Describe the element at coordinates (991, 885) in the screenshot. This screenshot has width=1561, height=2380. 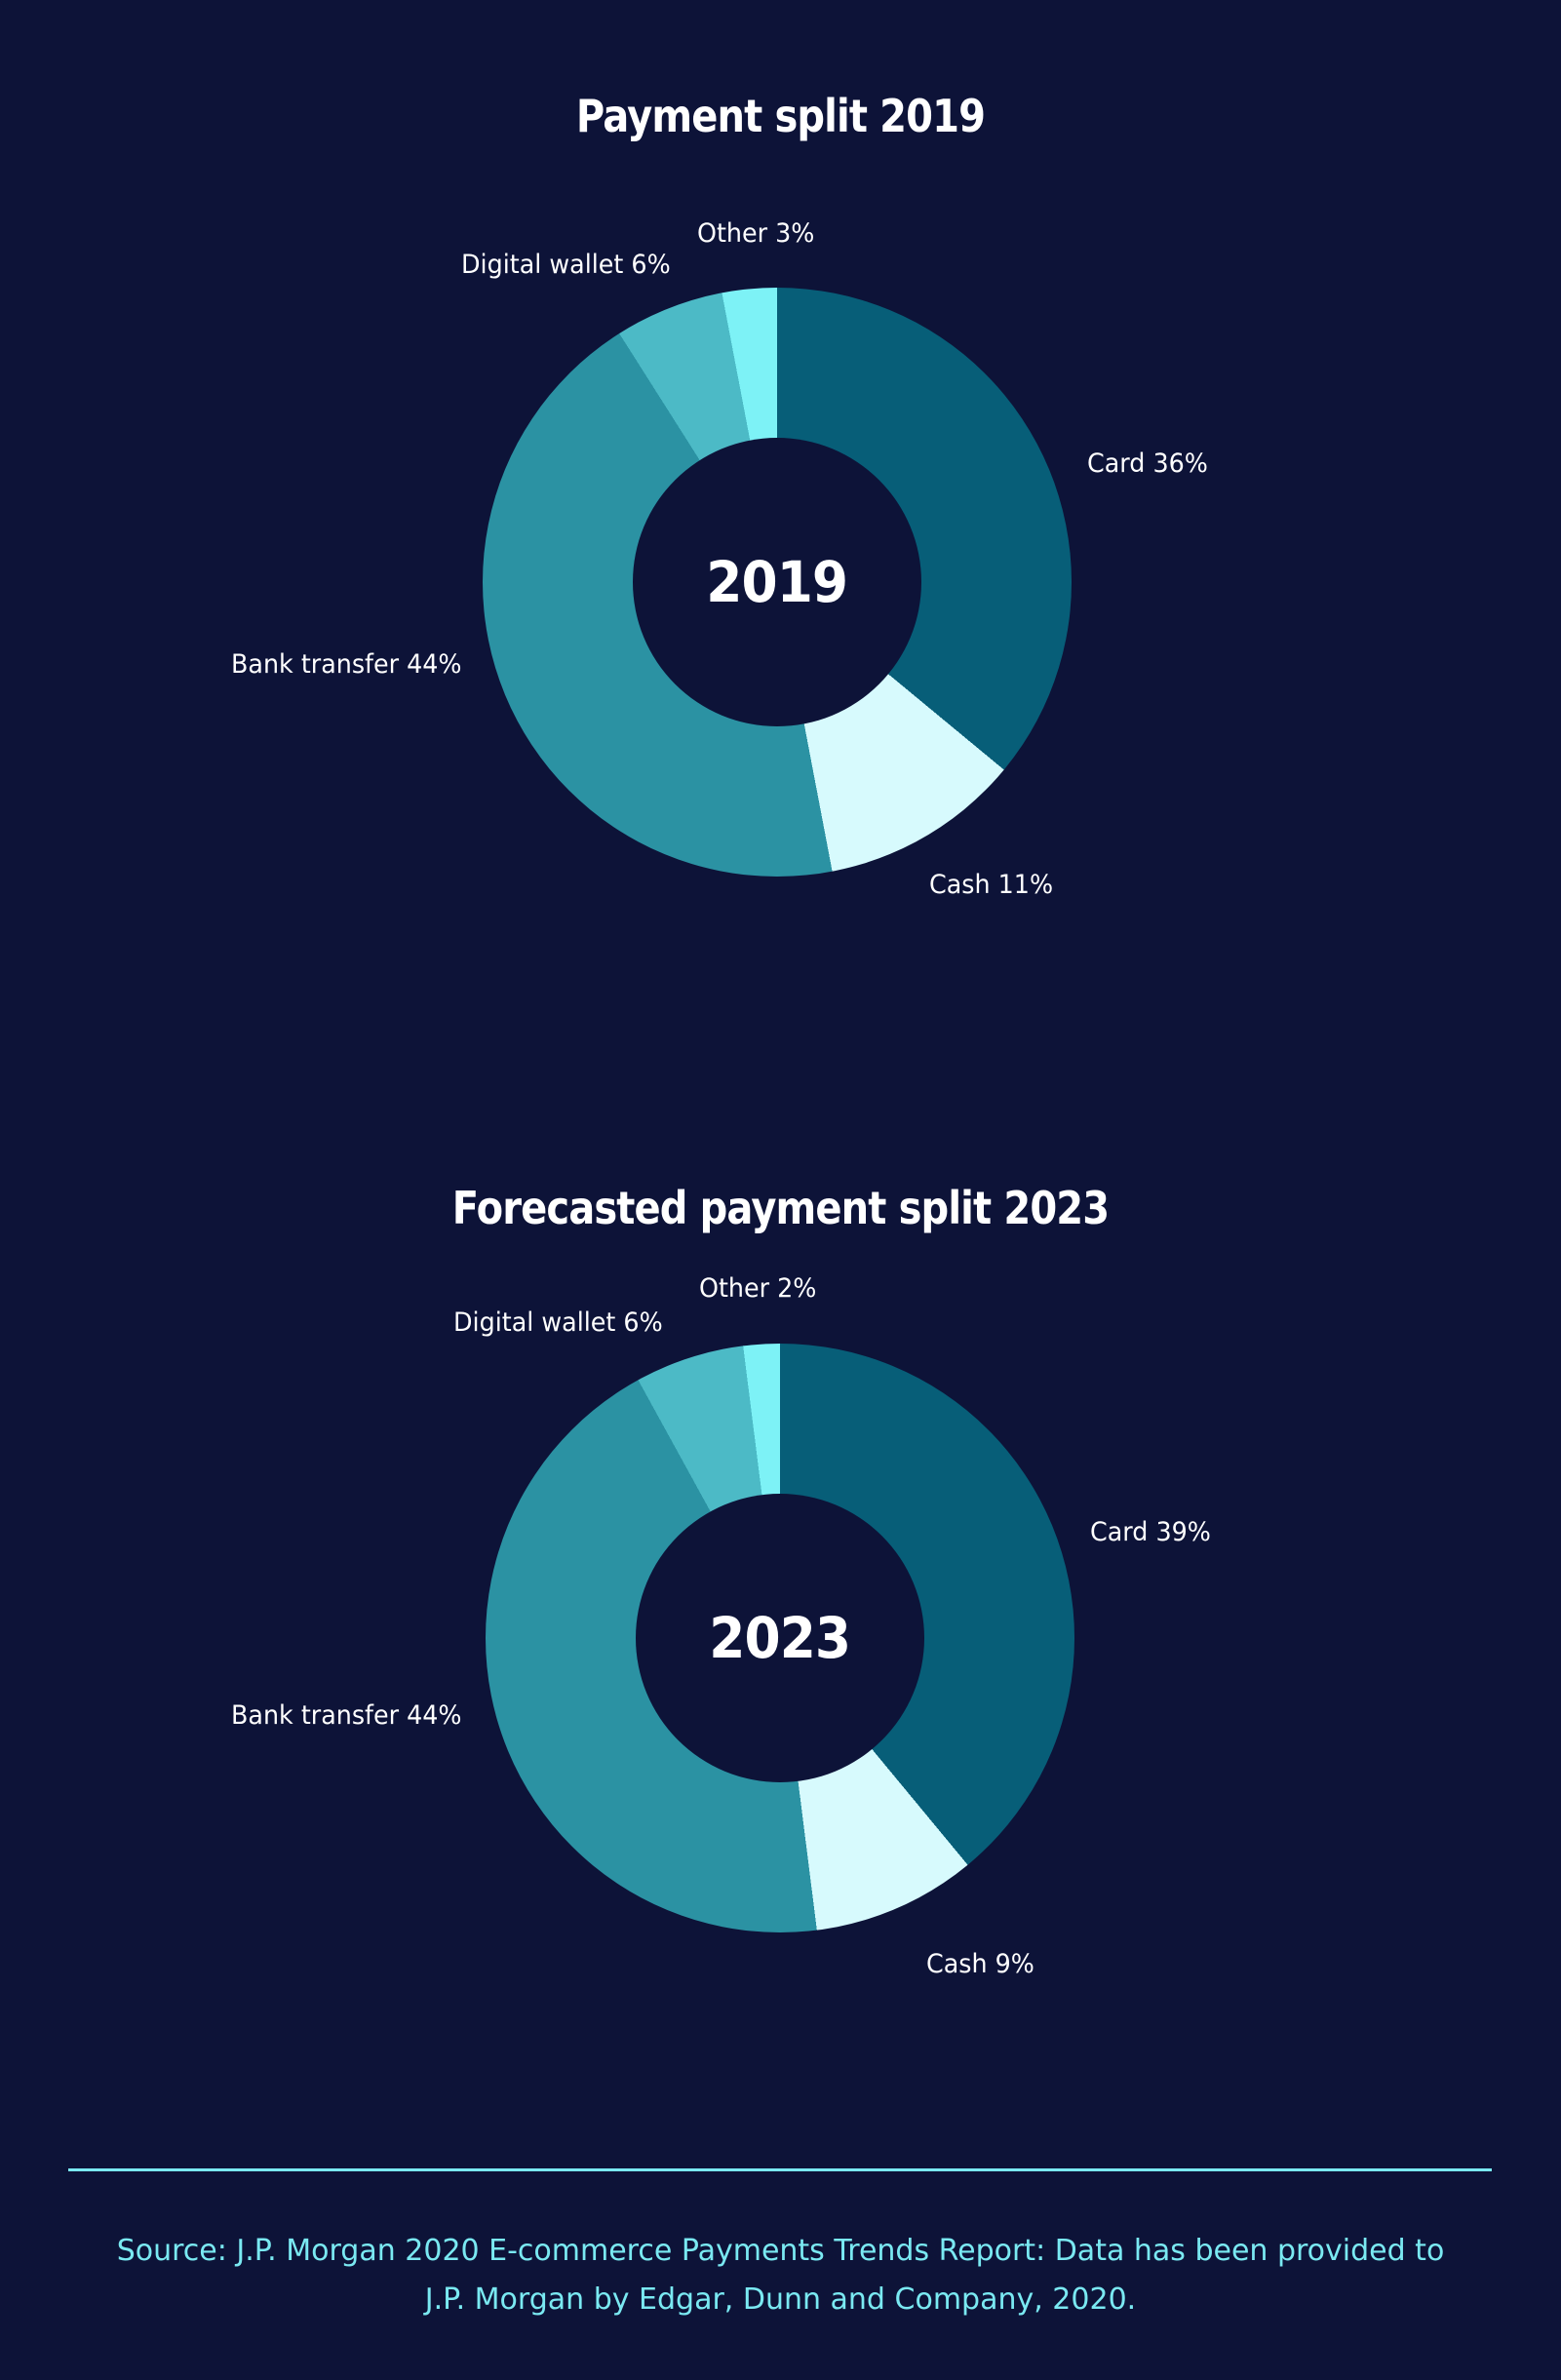
I see `slice-label-cash-2019: Cash 11%` at that location.